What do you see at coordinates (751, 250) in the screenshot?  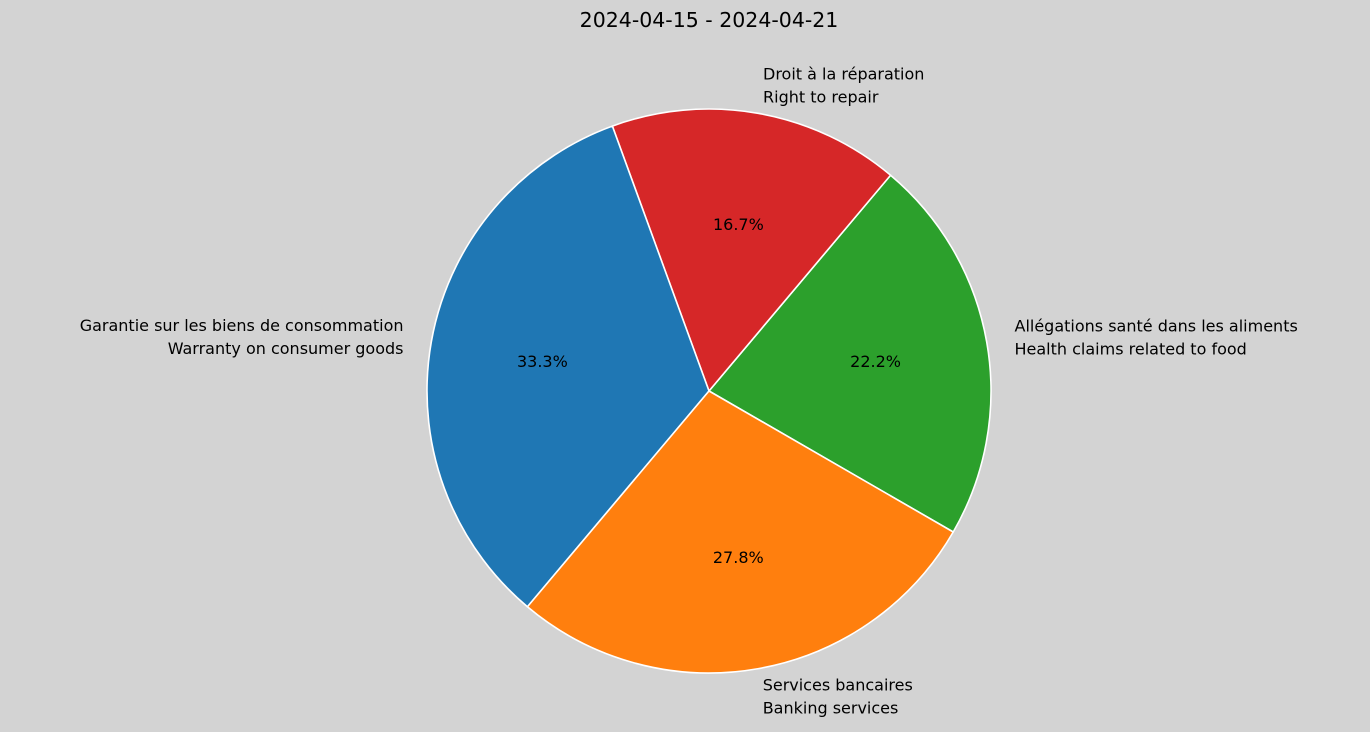 I see `pie-slice-right-to-repair` at bounding box center [751, 250].